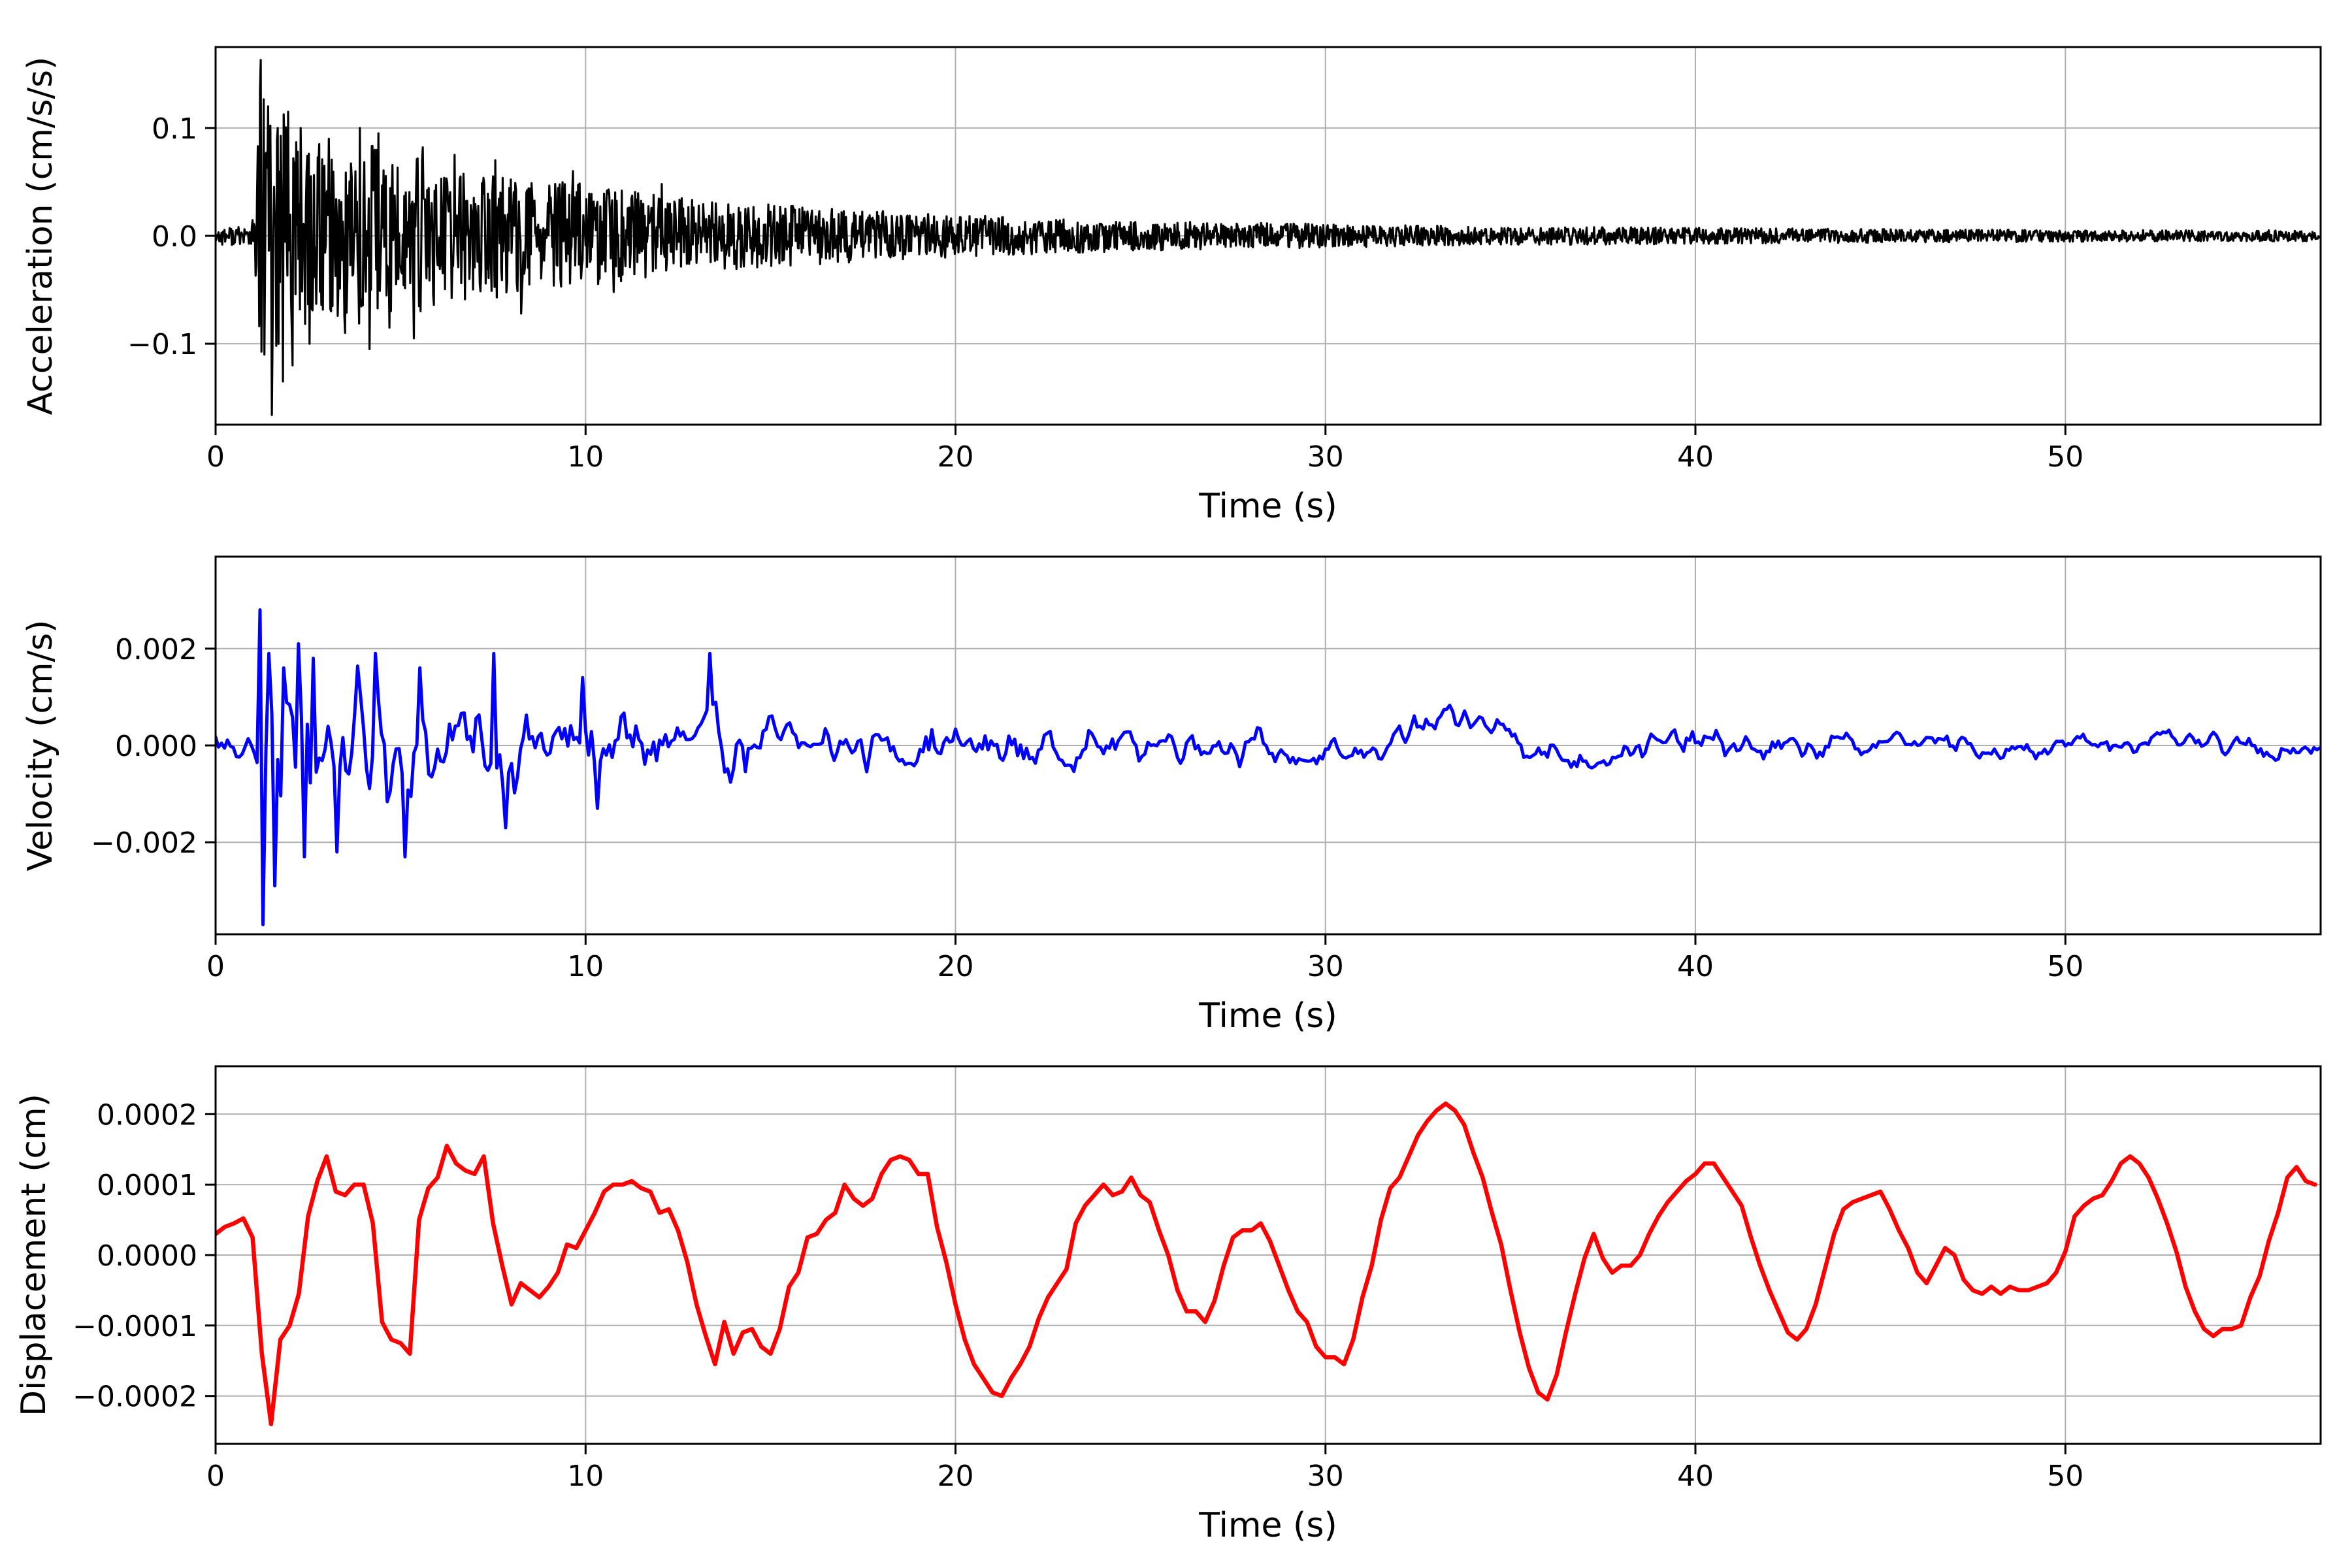  I want to click on acceleration-xtick-label: 20, so click(956, 457).